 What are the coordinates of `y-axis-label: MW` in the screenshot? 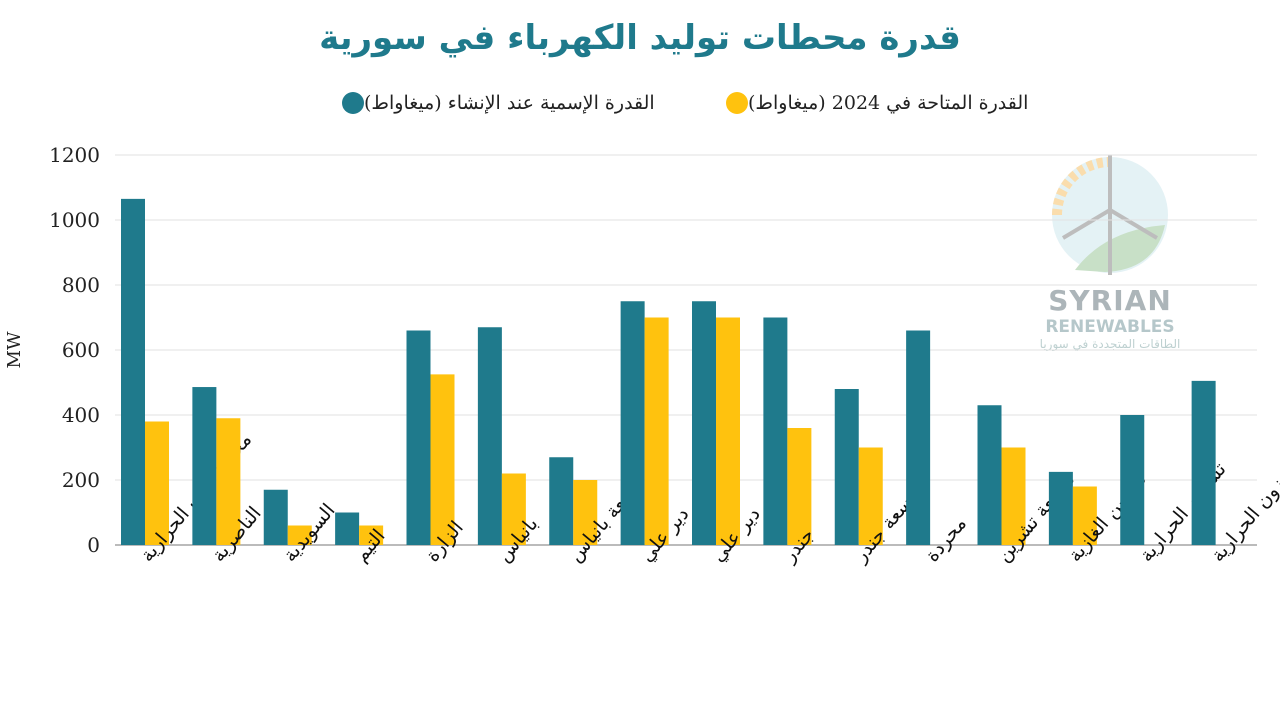 It's located at (14, 349).